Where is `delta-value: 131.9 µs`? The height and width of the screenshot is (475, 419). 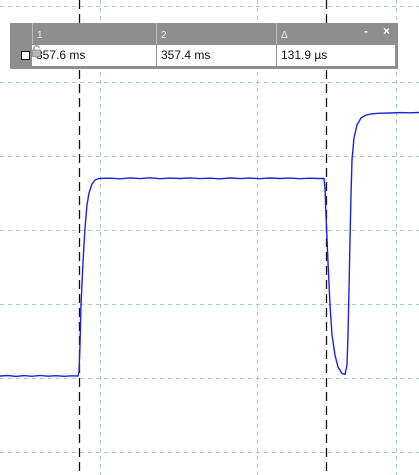 delta-value: 131.9 µs is located at coordinates (335, 55).